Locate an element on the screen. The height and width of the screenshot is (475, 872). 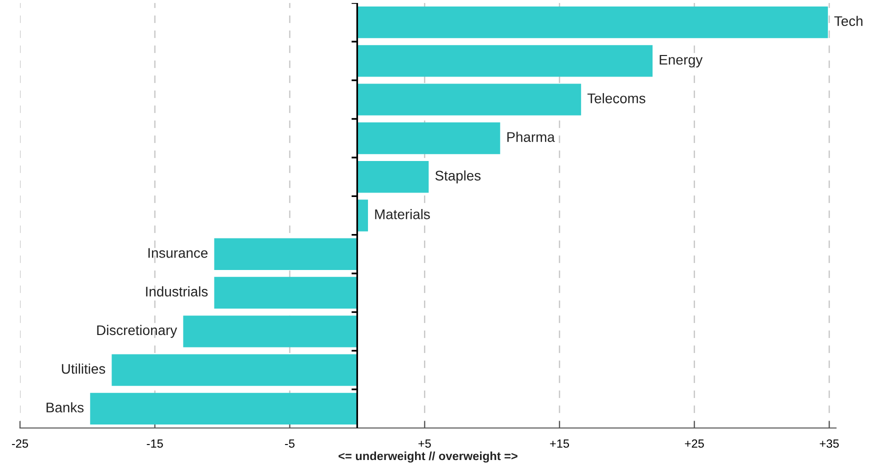
y-tick-label: Insurance is located at coordinates (178, 253).